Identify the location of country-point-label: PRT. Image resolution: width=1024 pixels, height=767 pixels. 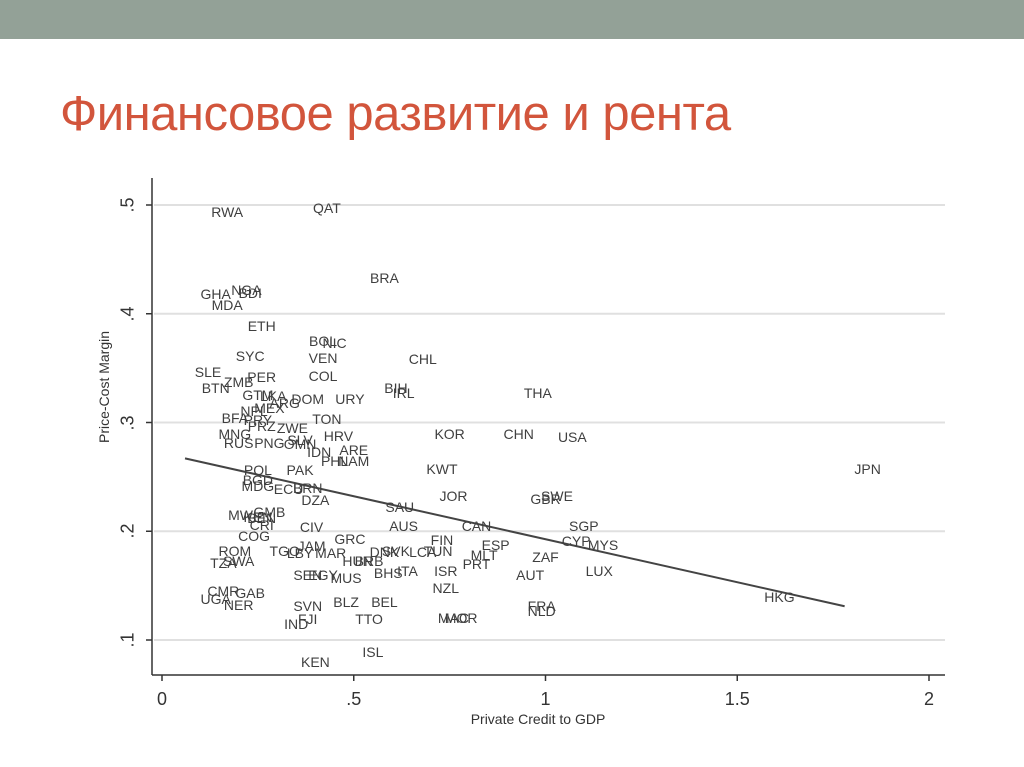
(476, 563).